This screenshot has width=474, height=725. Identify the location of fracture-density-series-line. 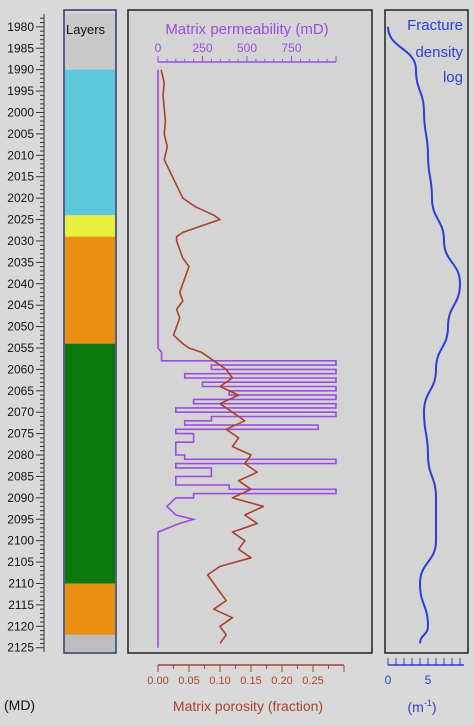
(424, 335).